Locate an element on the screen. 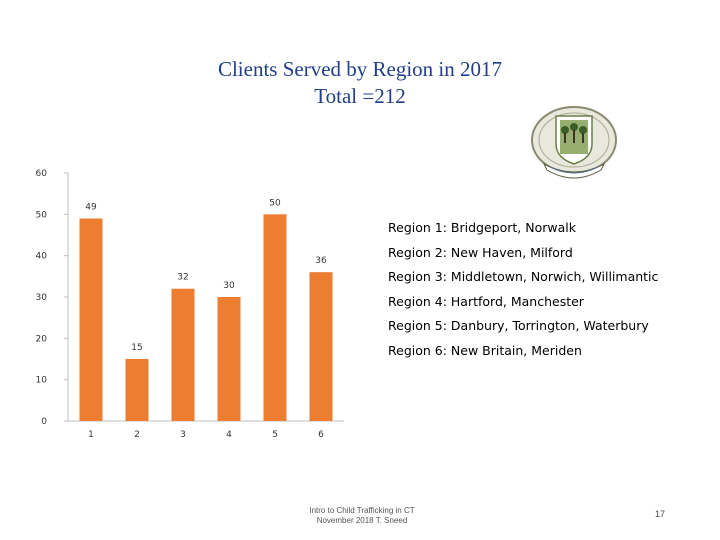  y-tick-label: 40 is located at coordinates (42, 257).